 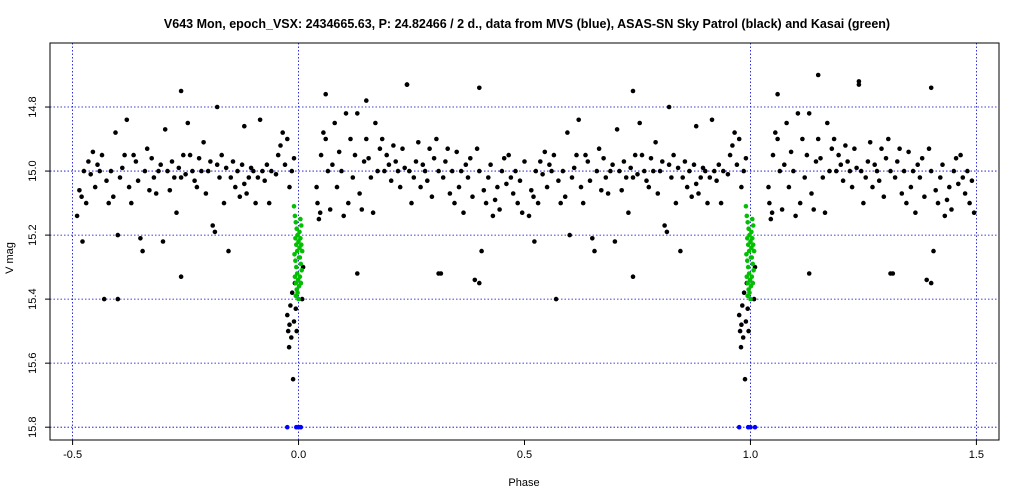 What do you see at coordinates (33, 362) in the screenshot?
I see `y-tick-label: 15.6` at bounding box center [33, 362].